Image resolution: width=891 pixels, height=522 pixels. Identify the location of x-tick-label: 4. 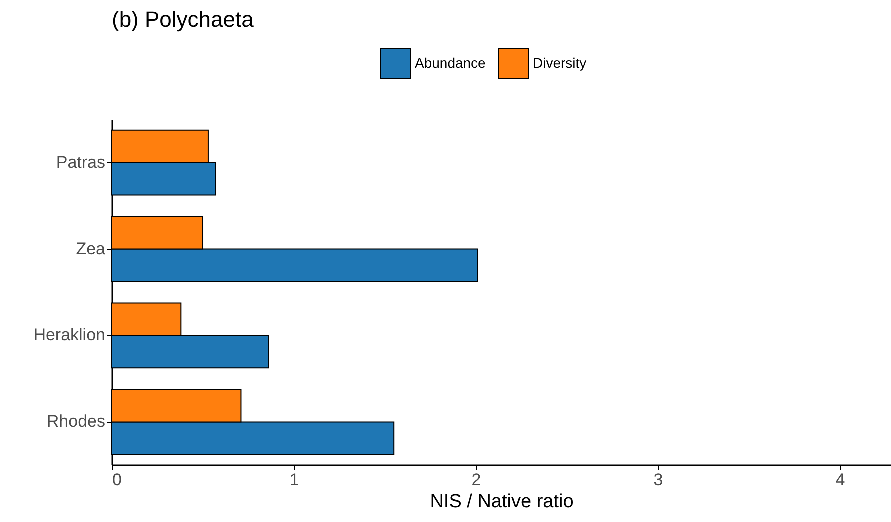
(841, 480).